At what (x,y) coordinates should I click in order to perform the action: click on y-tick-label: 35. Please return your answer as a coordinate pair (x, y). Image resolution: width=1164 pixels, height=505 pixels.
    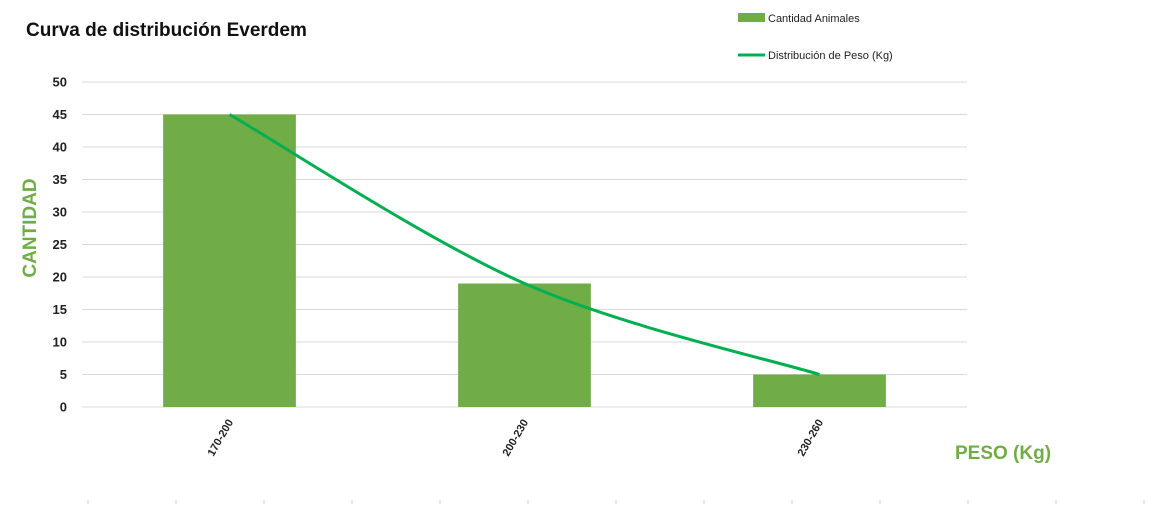
    Looking at the image, I should click on (60, 179).